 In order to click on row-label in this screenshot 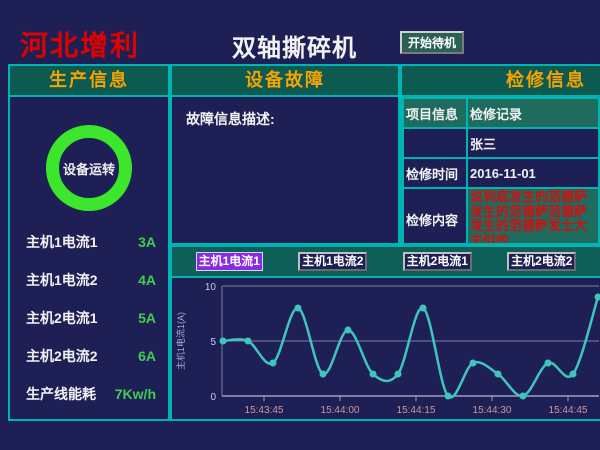, I will do `click(435, 143)`.